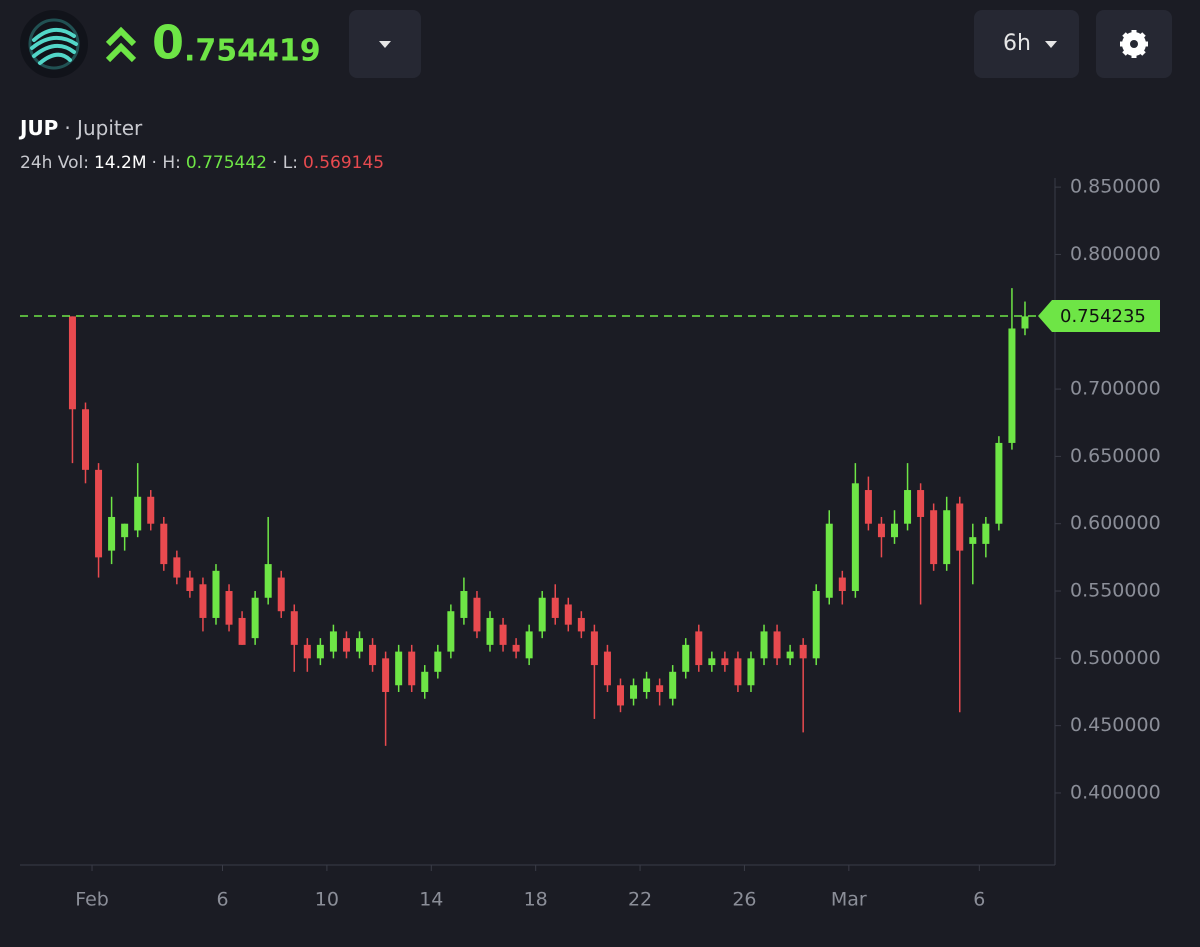 Image resolution: width=1200 pixels, height=947 pixels. What do you see at coordinates (120, 163) in the screenshot?
I see `vol: 14.2M` at bounding box center [120, 163].